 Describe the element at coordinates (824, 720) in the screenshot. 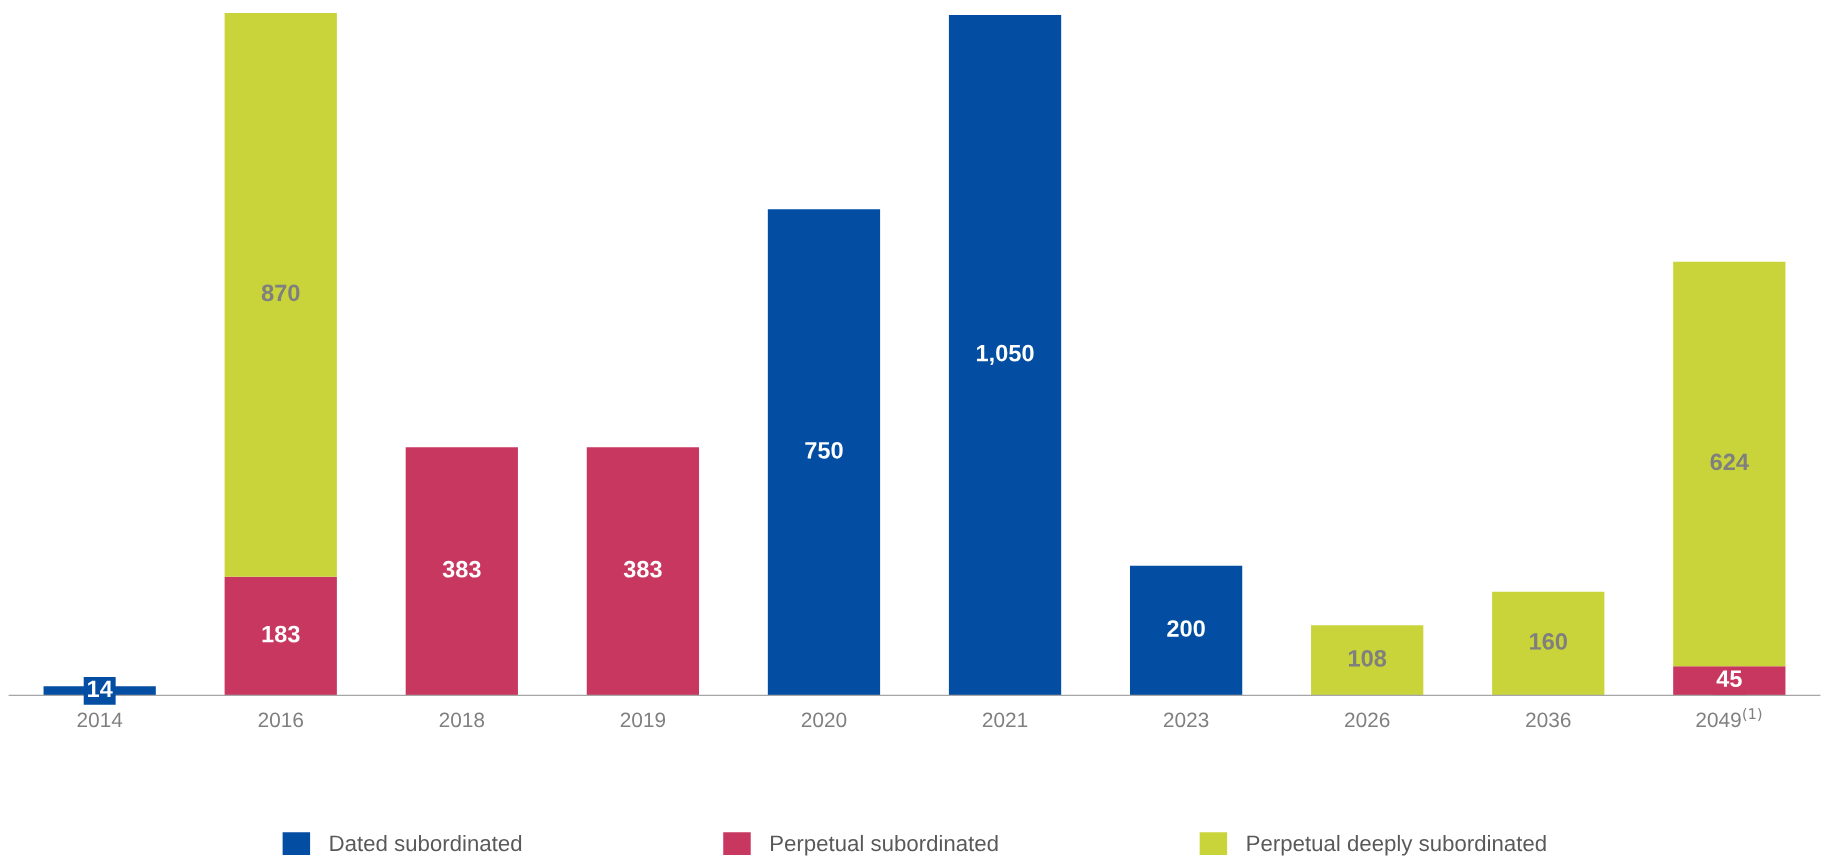

I see `x-tick-label: 2020` at that location.